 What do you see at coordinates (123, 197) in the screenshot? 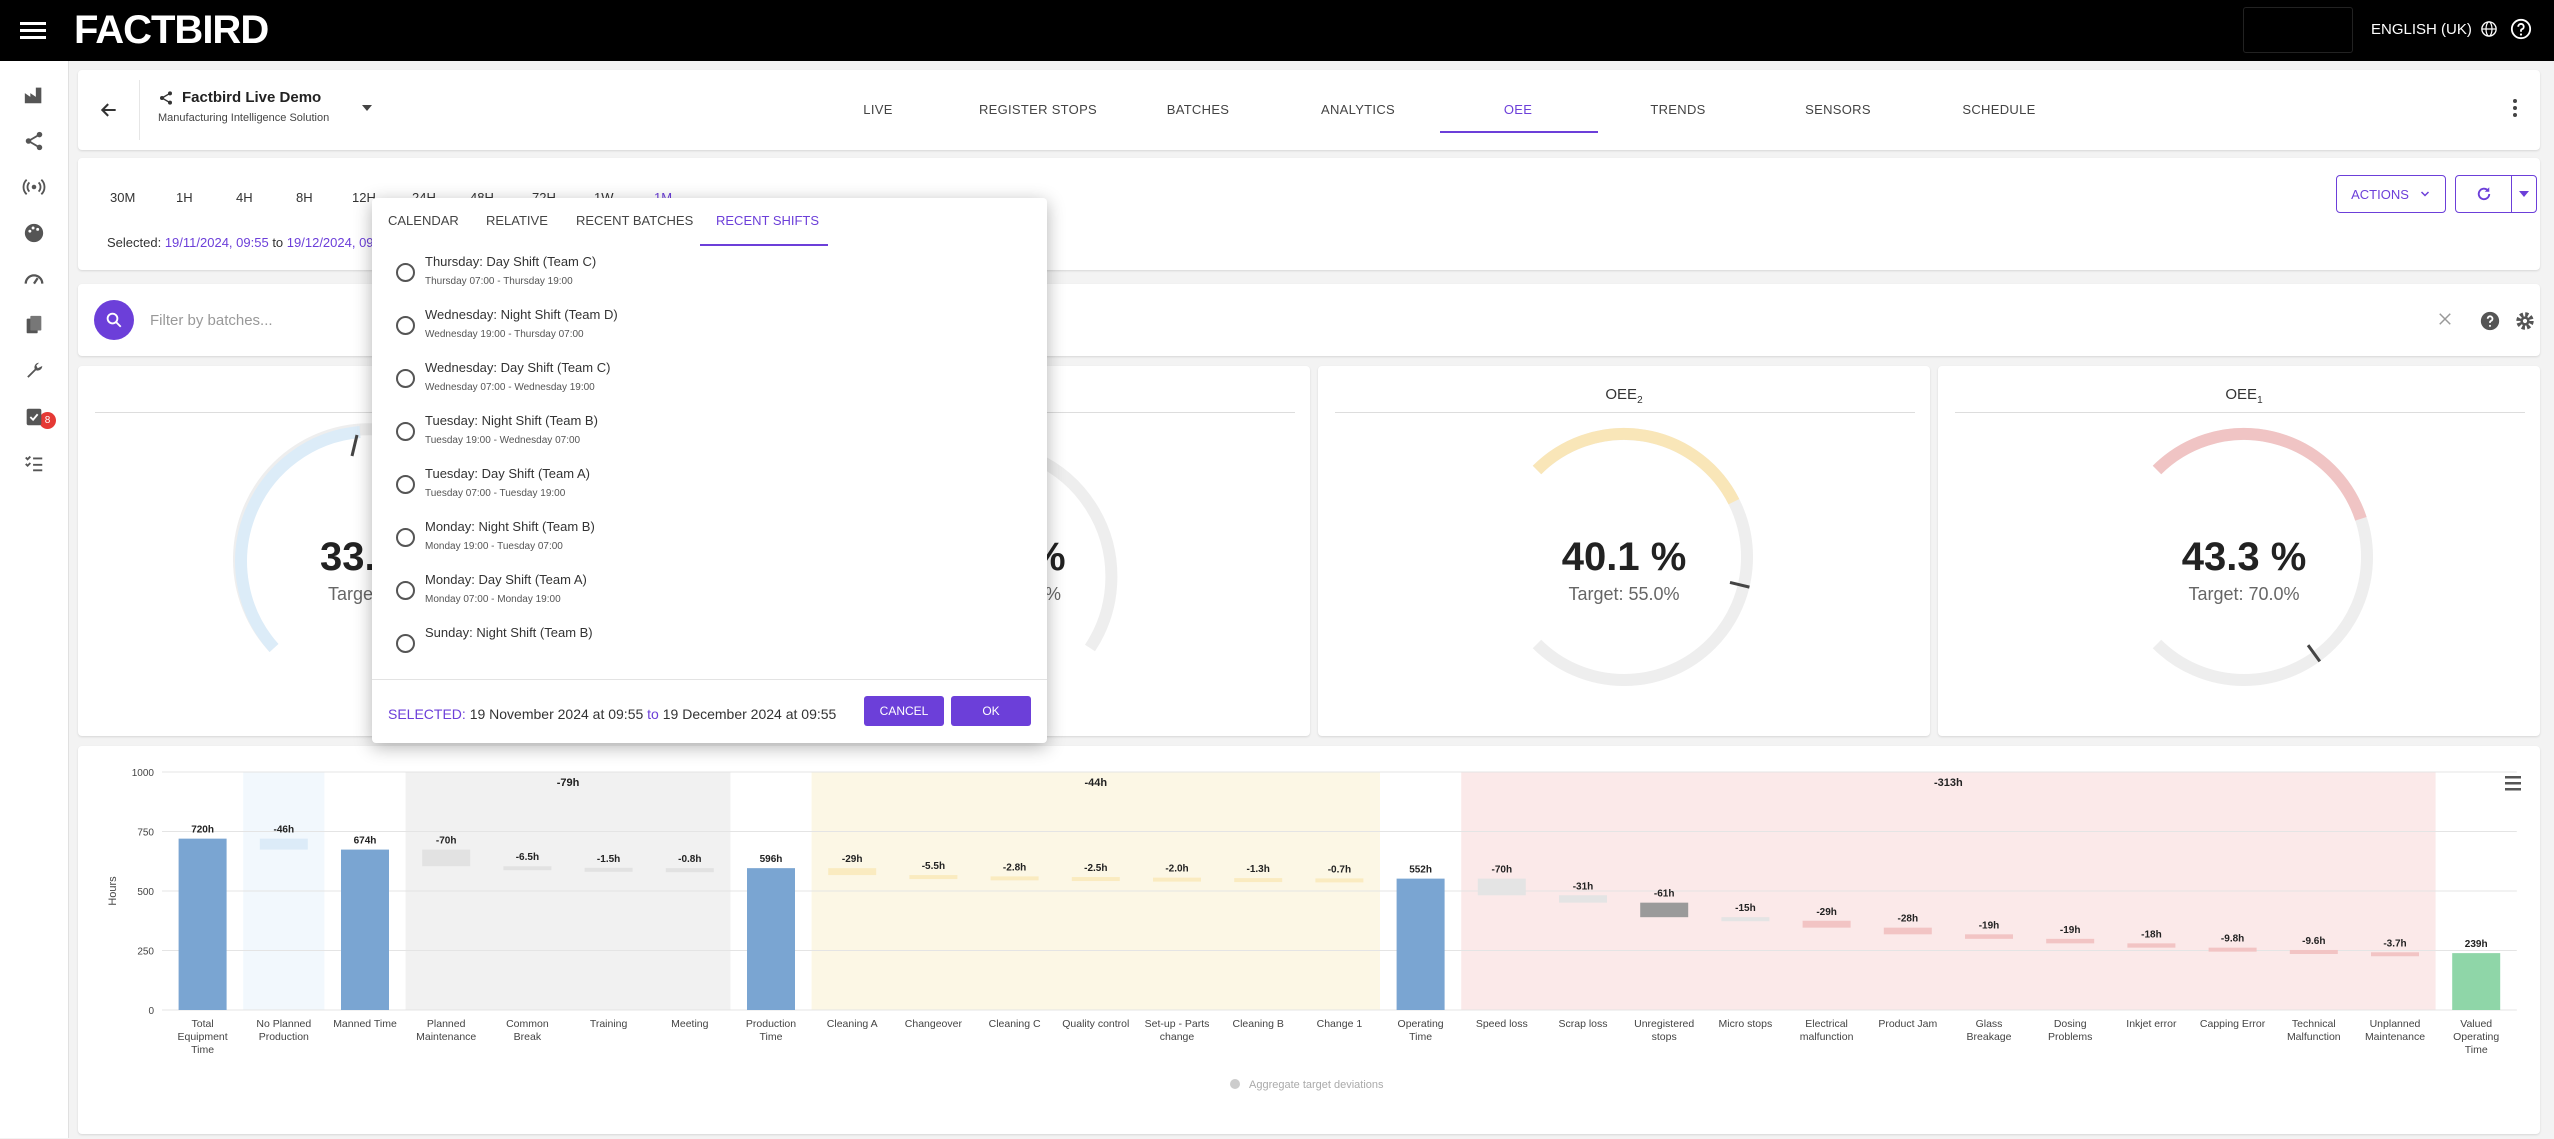
I see `range-30m: 30M` at bounding box center [123, 197].